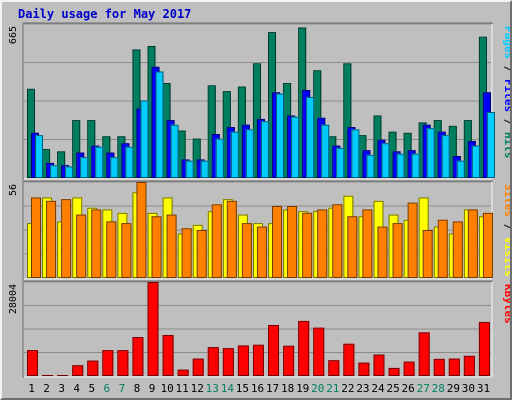 The image size is (512, 400). Describe the element at coordinates (46, 388) in the screenshot. I see `xaxis-day-label: 2` at that location.